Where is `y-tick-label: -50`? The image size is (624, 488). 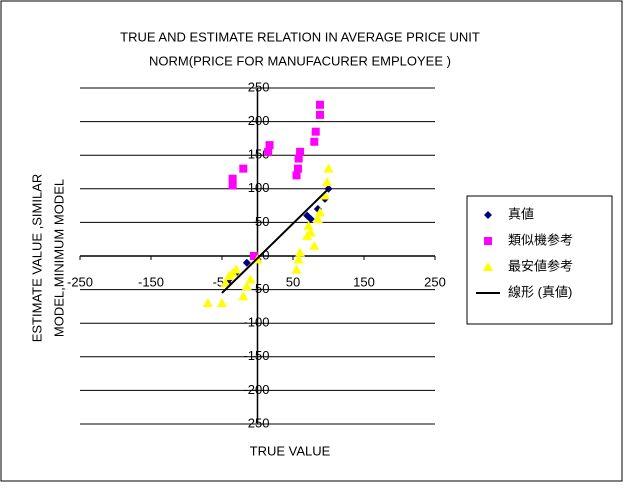 y-tick-label: -50 is located at coordinates (260, 288).